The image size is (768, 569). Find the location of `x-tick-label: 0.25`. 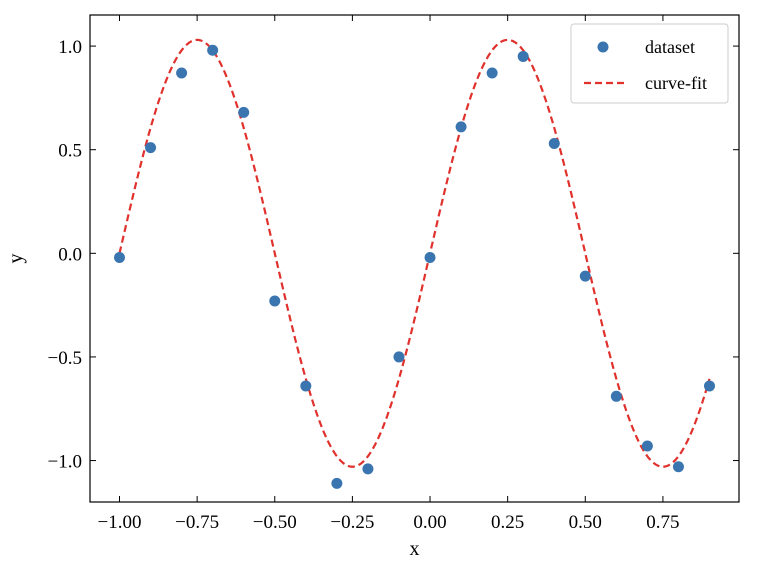

x-tick-label: 0.25 is located at coordinates (507, 522).